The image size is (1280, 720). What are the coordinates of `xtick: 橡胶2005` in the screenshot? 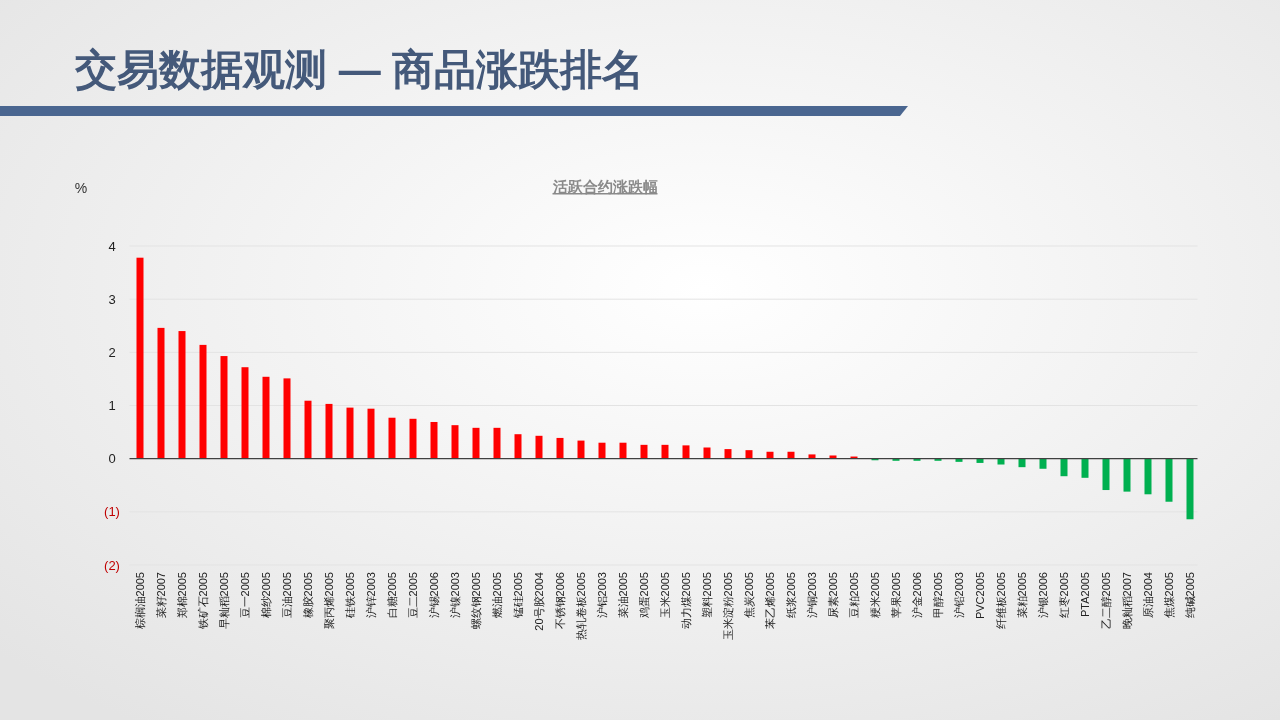 It's located at (308, 595).